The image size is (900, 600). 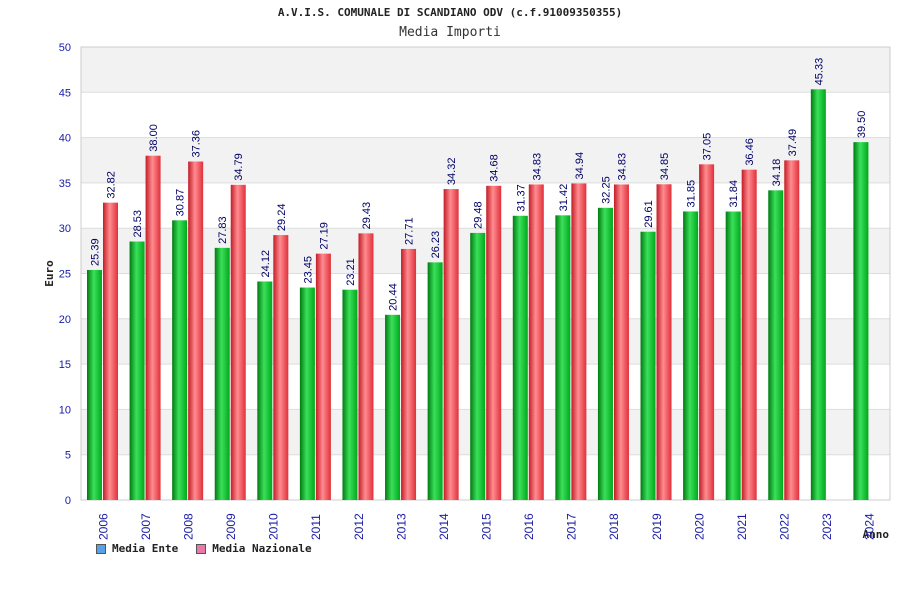 I want to click on legend: Media Ente Media Nazionale, so click(x=204, y=548).